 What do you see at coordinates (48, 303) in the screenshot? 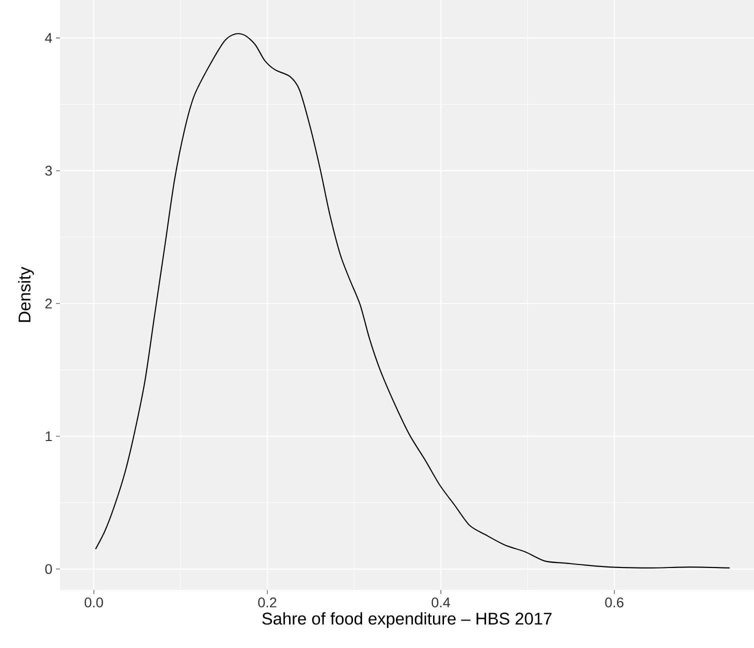
I see `y-tick-label: 2` at bounding box center [48, 303].